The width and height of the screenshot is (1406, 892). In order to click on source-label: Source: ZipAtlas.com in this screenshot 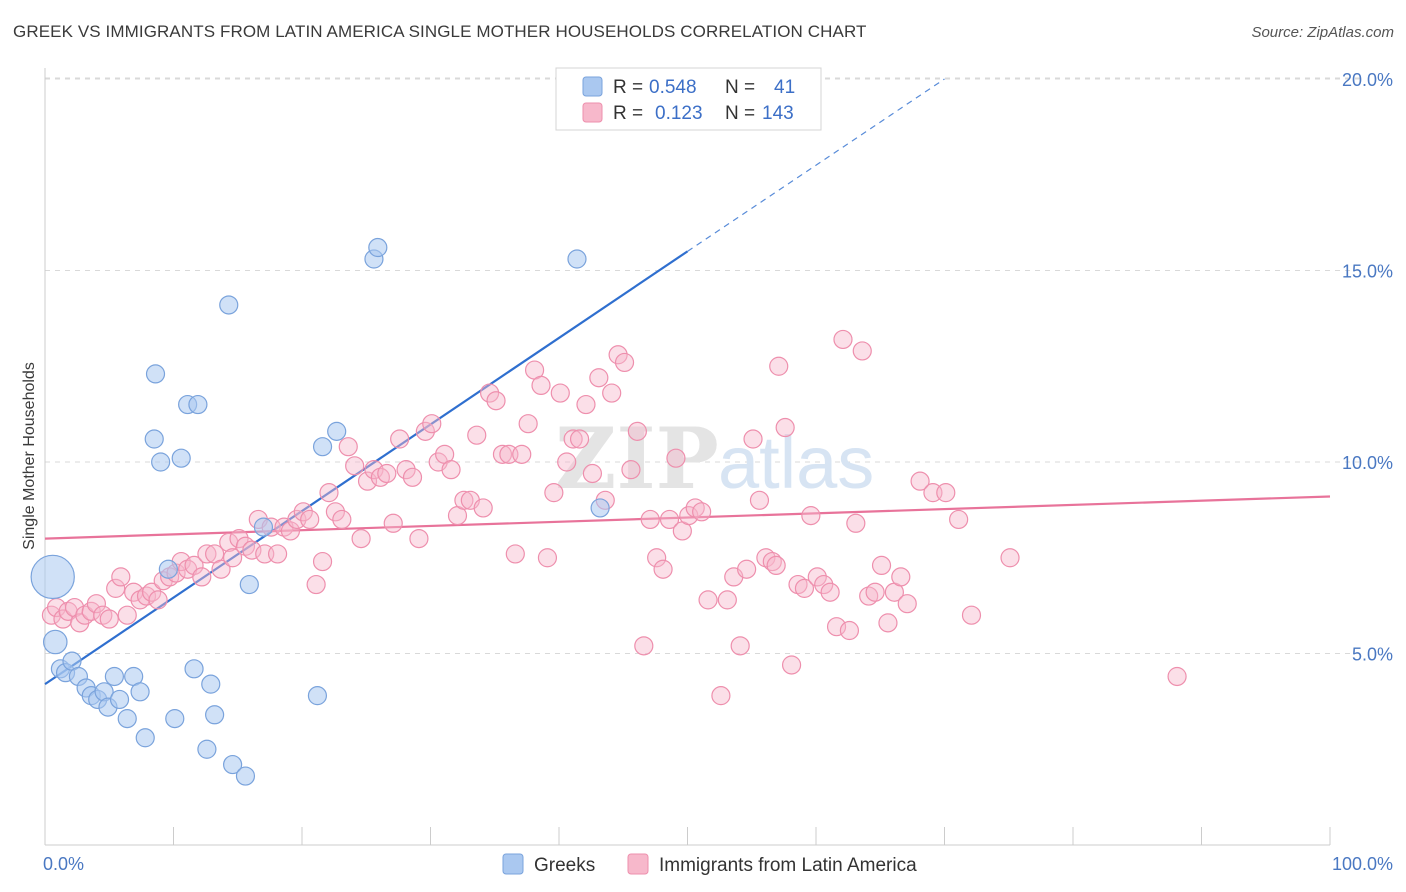, I will do `click(1322, 32)`.